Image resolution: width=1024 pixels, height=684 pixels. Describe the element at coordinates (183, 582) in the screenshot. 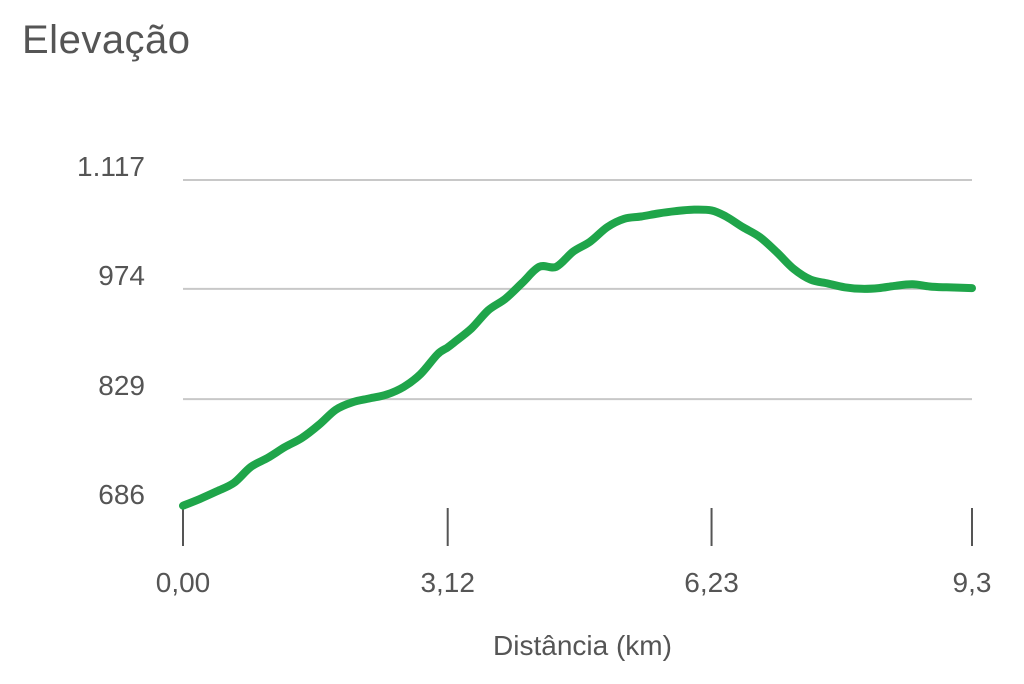

I see `x-tick-label: 0,00` at that location.